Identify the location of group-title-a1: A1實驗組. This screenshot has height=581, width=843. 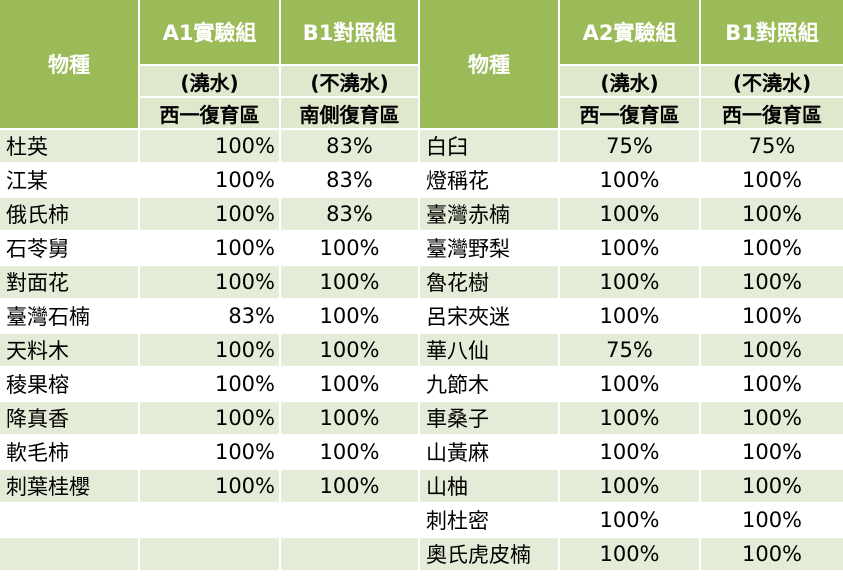
(210, 33).